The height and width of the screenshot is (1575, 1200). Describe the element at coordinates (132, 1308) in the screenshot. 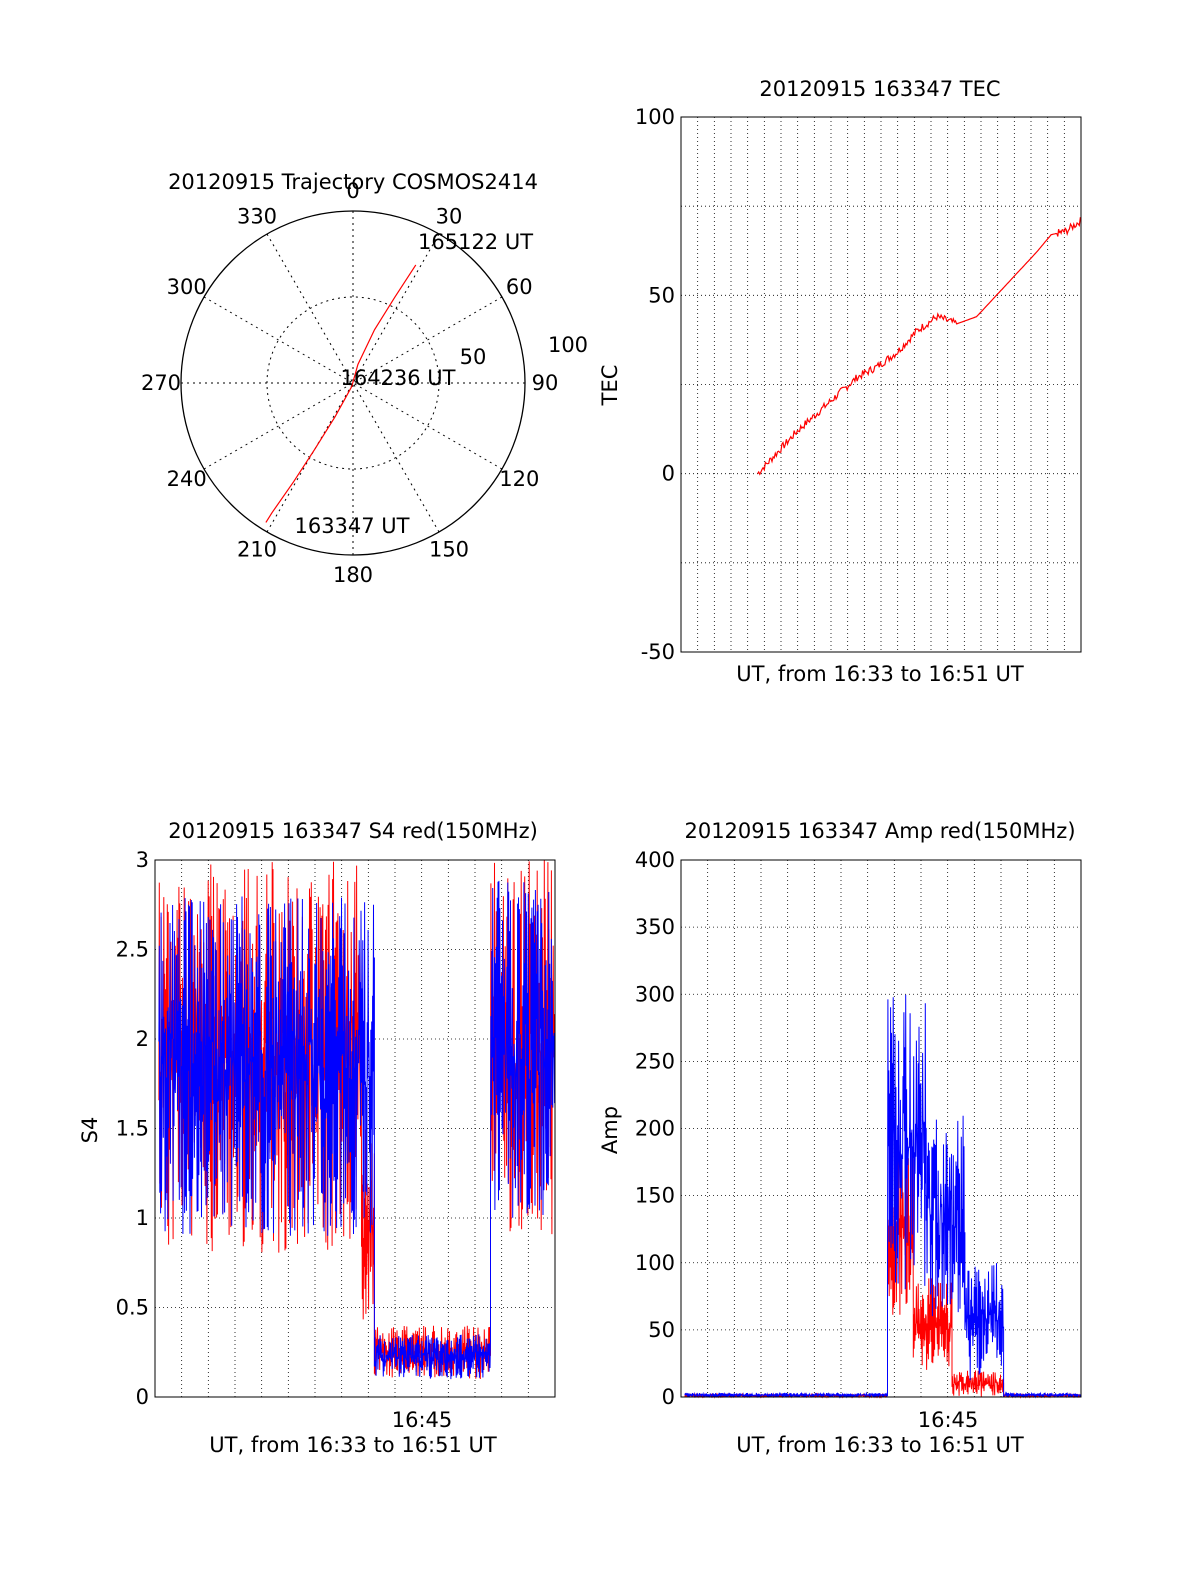

I see `s4-ytick-0.5: 0.5` at that location.